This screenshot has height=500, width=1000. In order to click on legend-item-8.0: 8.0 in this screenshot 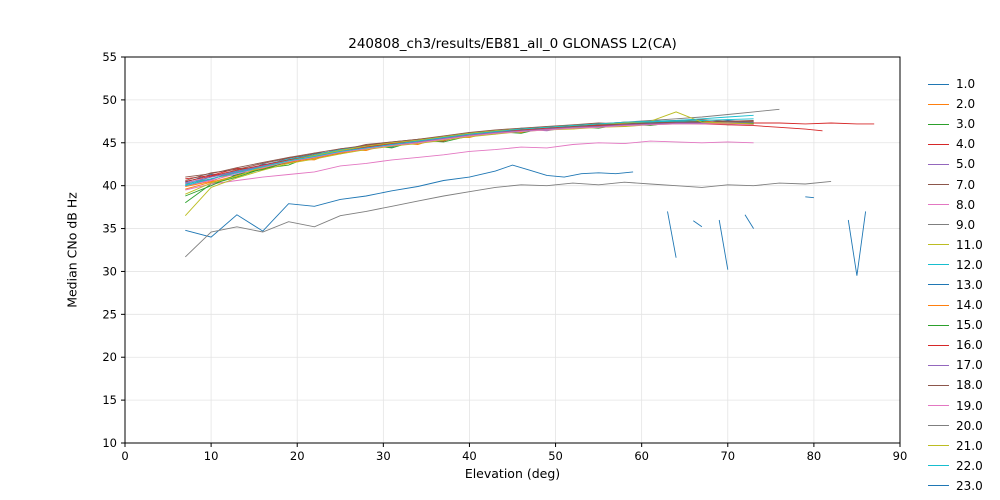, I will do `click(964, 205)`.